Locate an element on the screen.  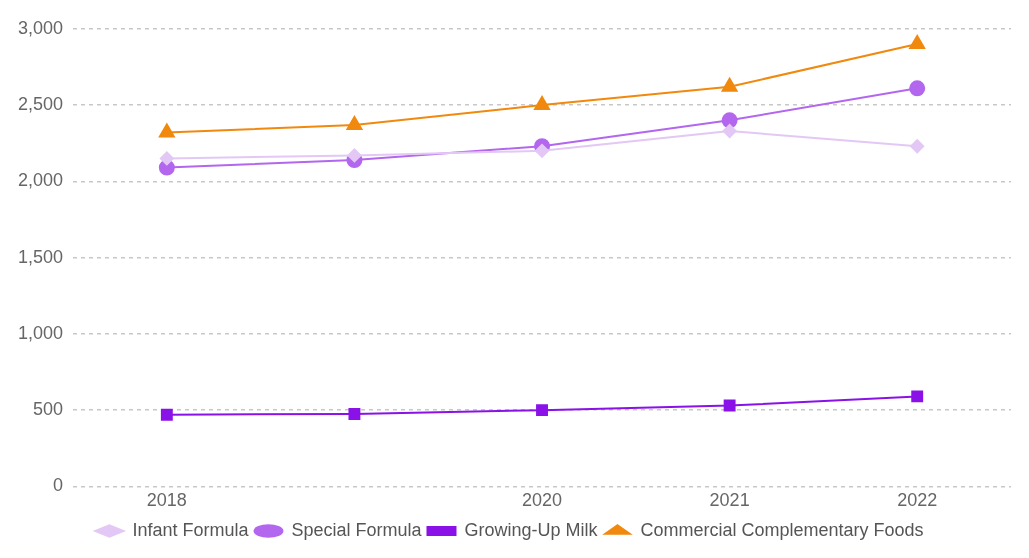
x-tick-label: 2021 is located at coordinates (729, 500).